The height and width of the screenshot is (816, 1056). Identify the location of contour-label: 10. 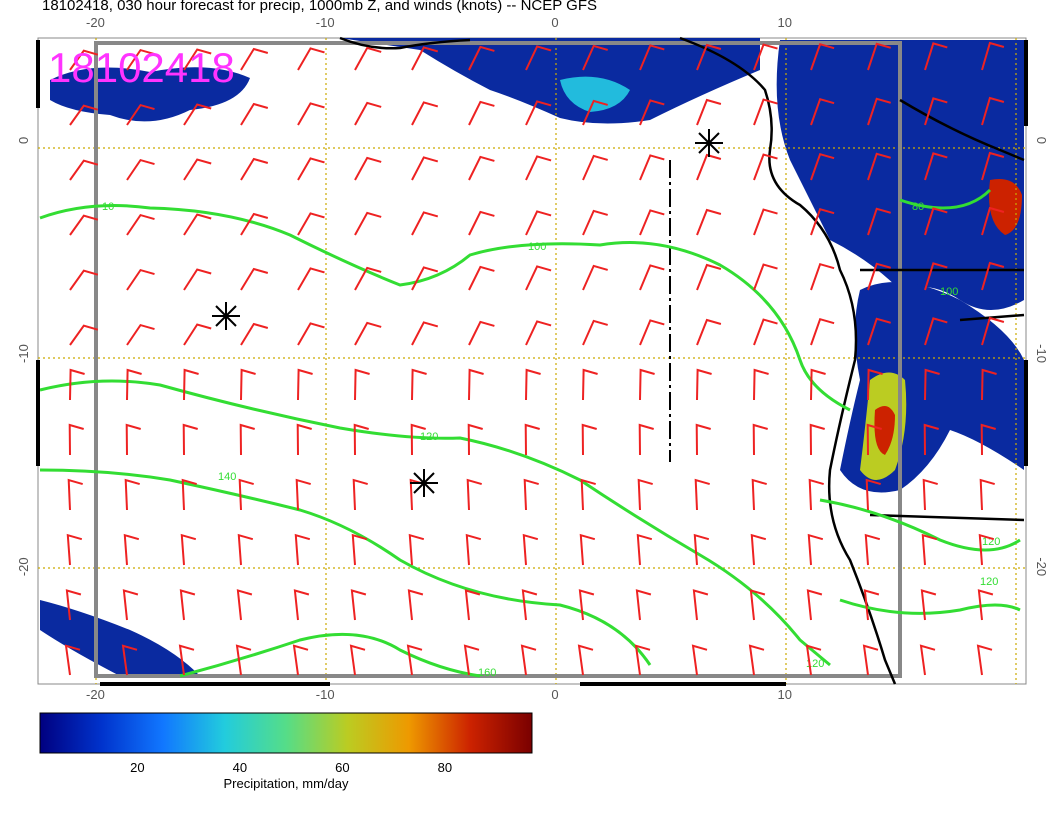
(108, 207).